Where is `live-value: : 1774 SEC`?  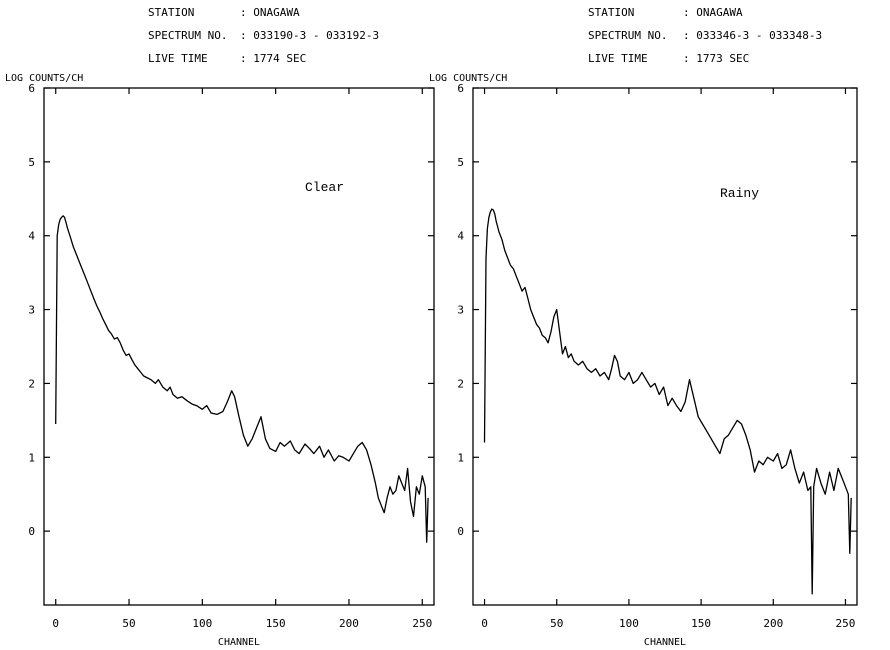
live-value: : 1774 SEC is located at coordinates (273, 58).